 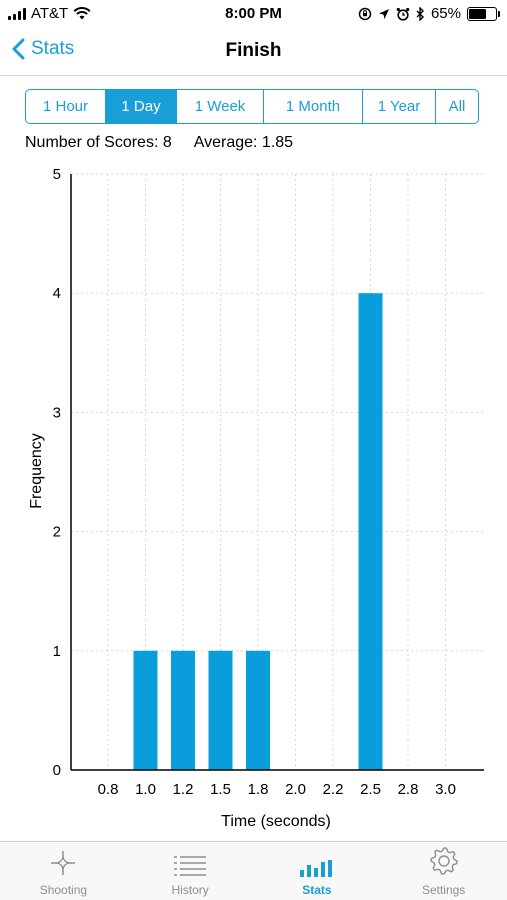 I want to click on signal-icon, so click(x=17, y=13).